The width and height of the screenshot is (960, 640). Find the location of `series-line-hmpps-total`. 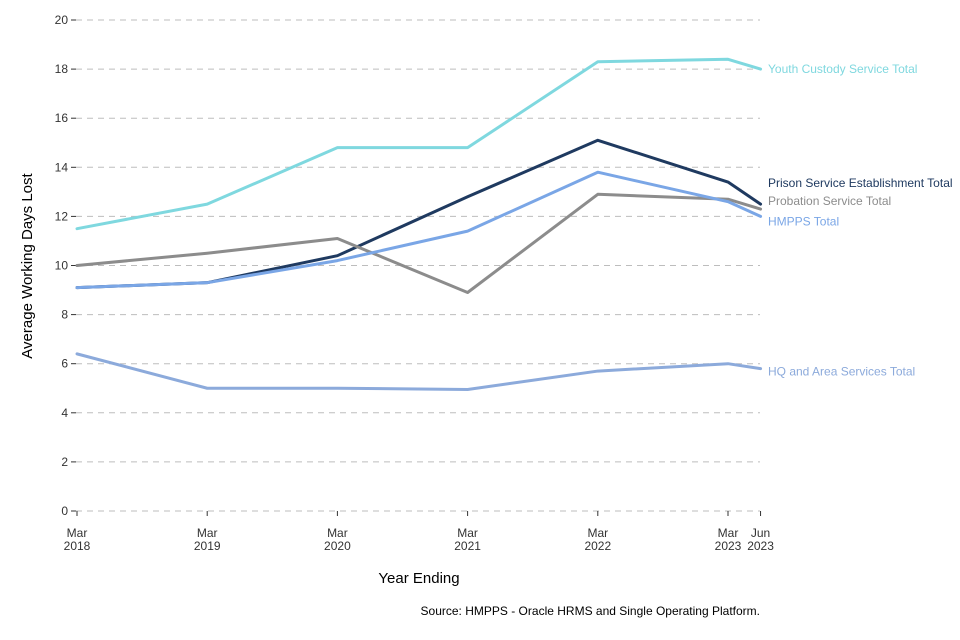

series-line-hmpps-total is located at coordinates (419, 230).